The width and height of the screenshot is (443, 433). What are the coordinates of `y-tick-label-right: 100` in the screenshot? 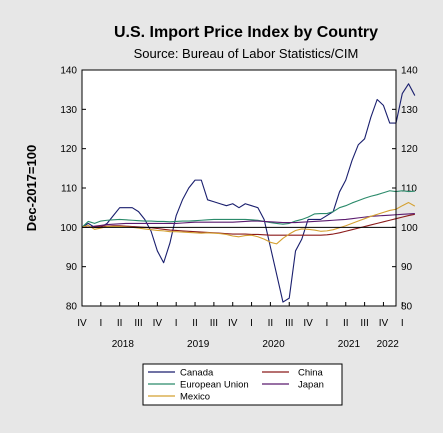 It's located at (409, 228).